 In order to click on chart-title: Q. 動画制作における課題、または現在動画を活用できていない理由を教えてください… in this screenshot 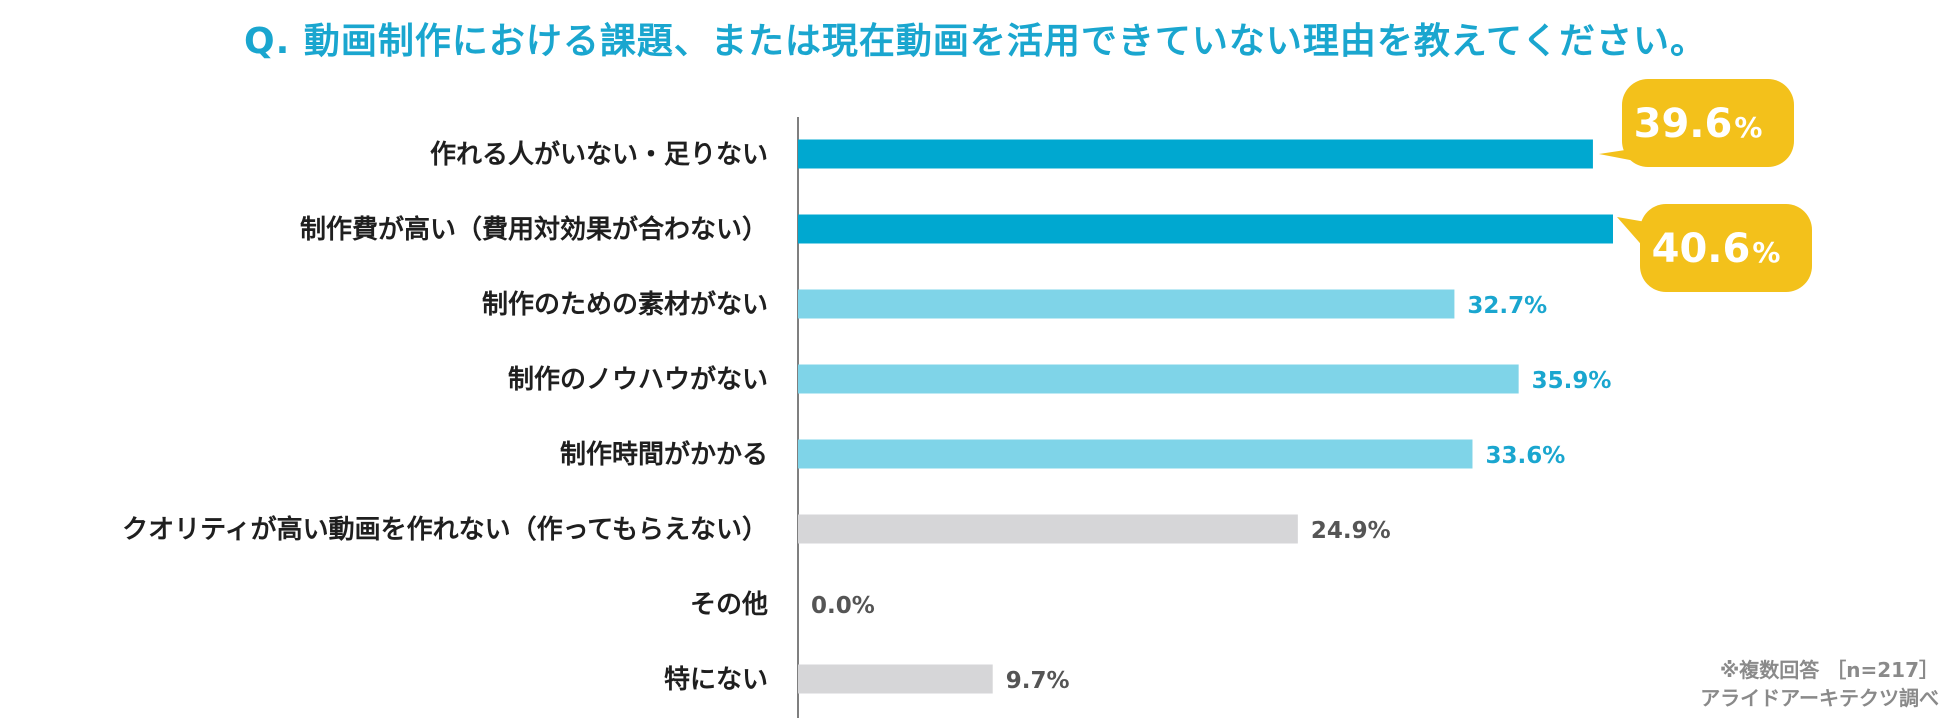, I will do `click(975, 41)`.